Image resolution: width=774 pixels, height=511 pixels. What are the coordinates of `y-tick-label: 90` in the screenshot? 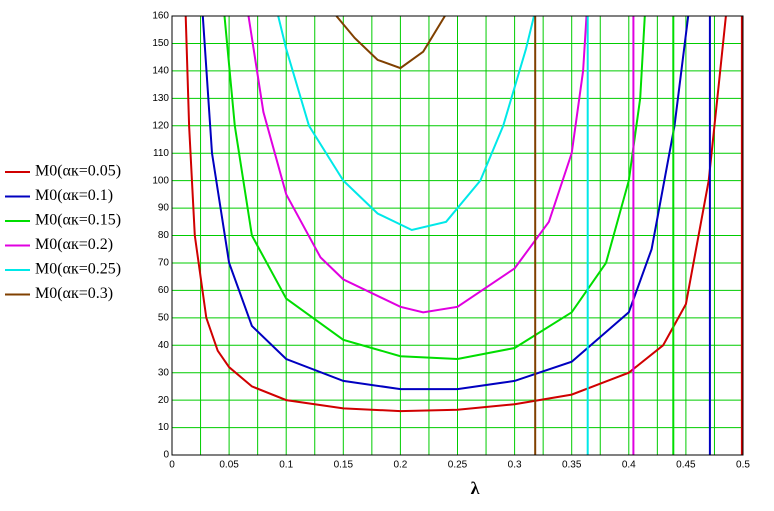 It's located at (164, 208).